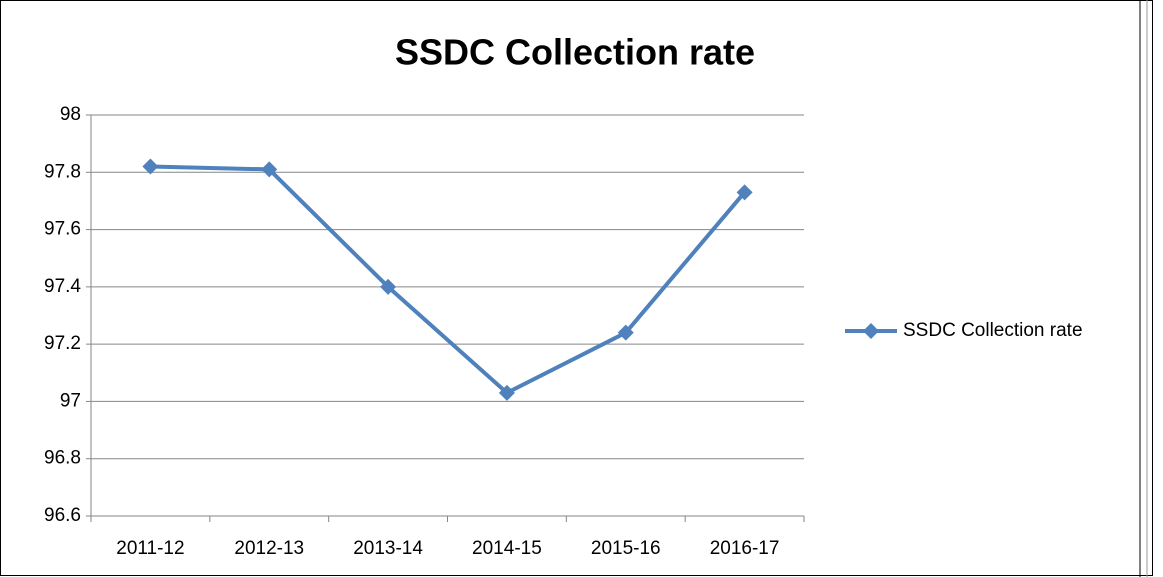 This screenshot has width=1163, height=577. I want to click on y-tick-label: 97.8, so click(62, 171).